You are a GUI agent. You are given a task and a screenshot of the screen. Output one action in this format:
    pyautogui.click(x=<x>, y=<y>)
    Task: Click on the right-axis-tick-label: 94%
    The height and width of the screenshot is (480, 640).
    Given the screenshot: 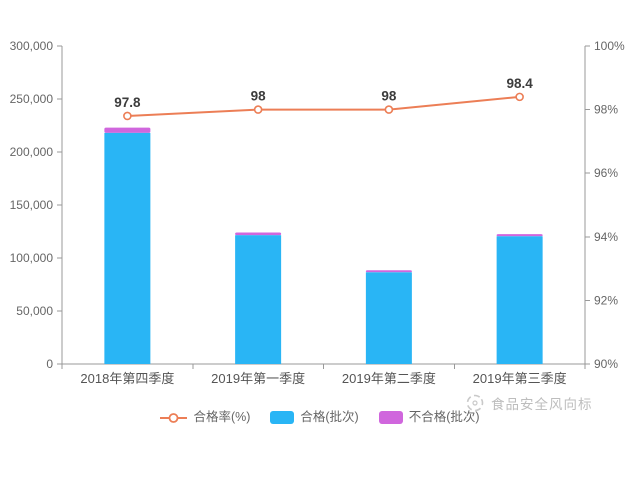 What is the action you would take?
    pyautogui.click(x=606, y=237)
    